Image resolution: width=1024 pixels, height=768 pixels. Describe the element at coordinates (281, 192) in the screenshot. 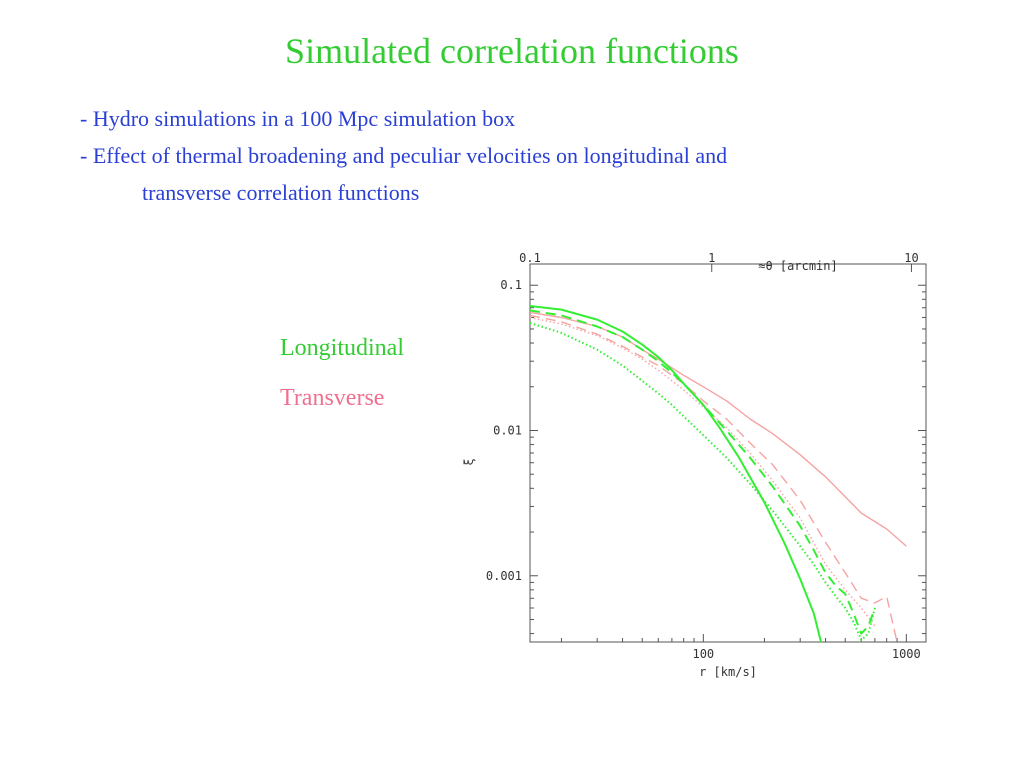

I see `bullet-item-continuation: transverse correlation functions` at that location.